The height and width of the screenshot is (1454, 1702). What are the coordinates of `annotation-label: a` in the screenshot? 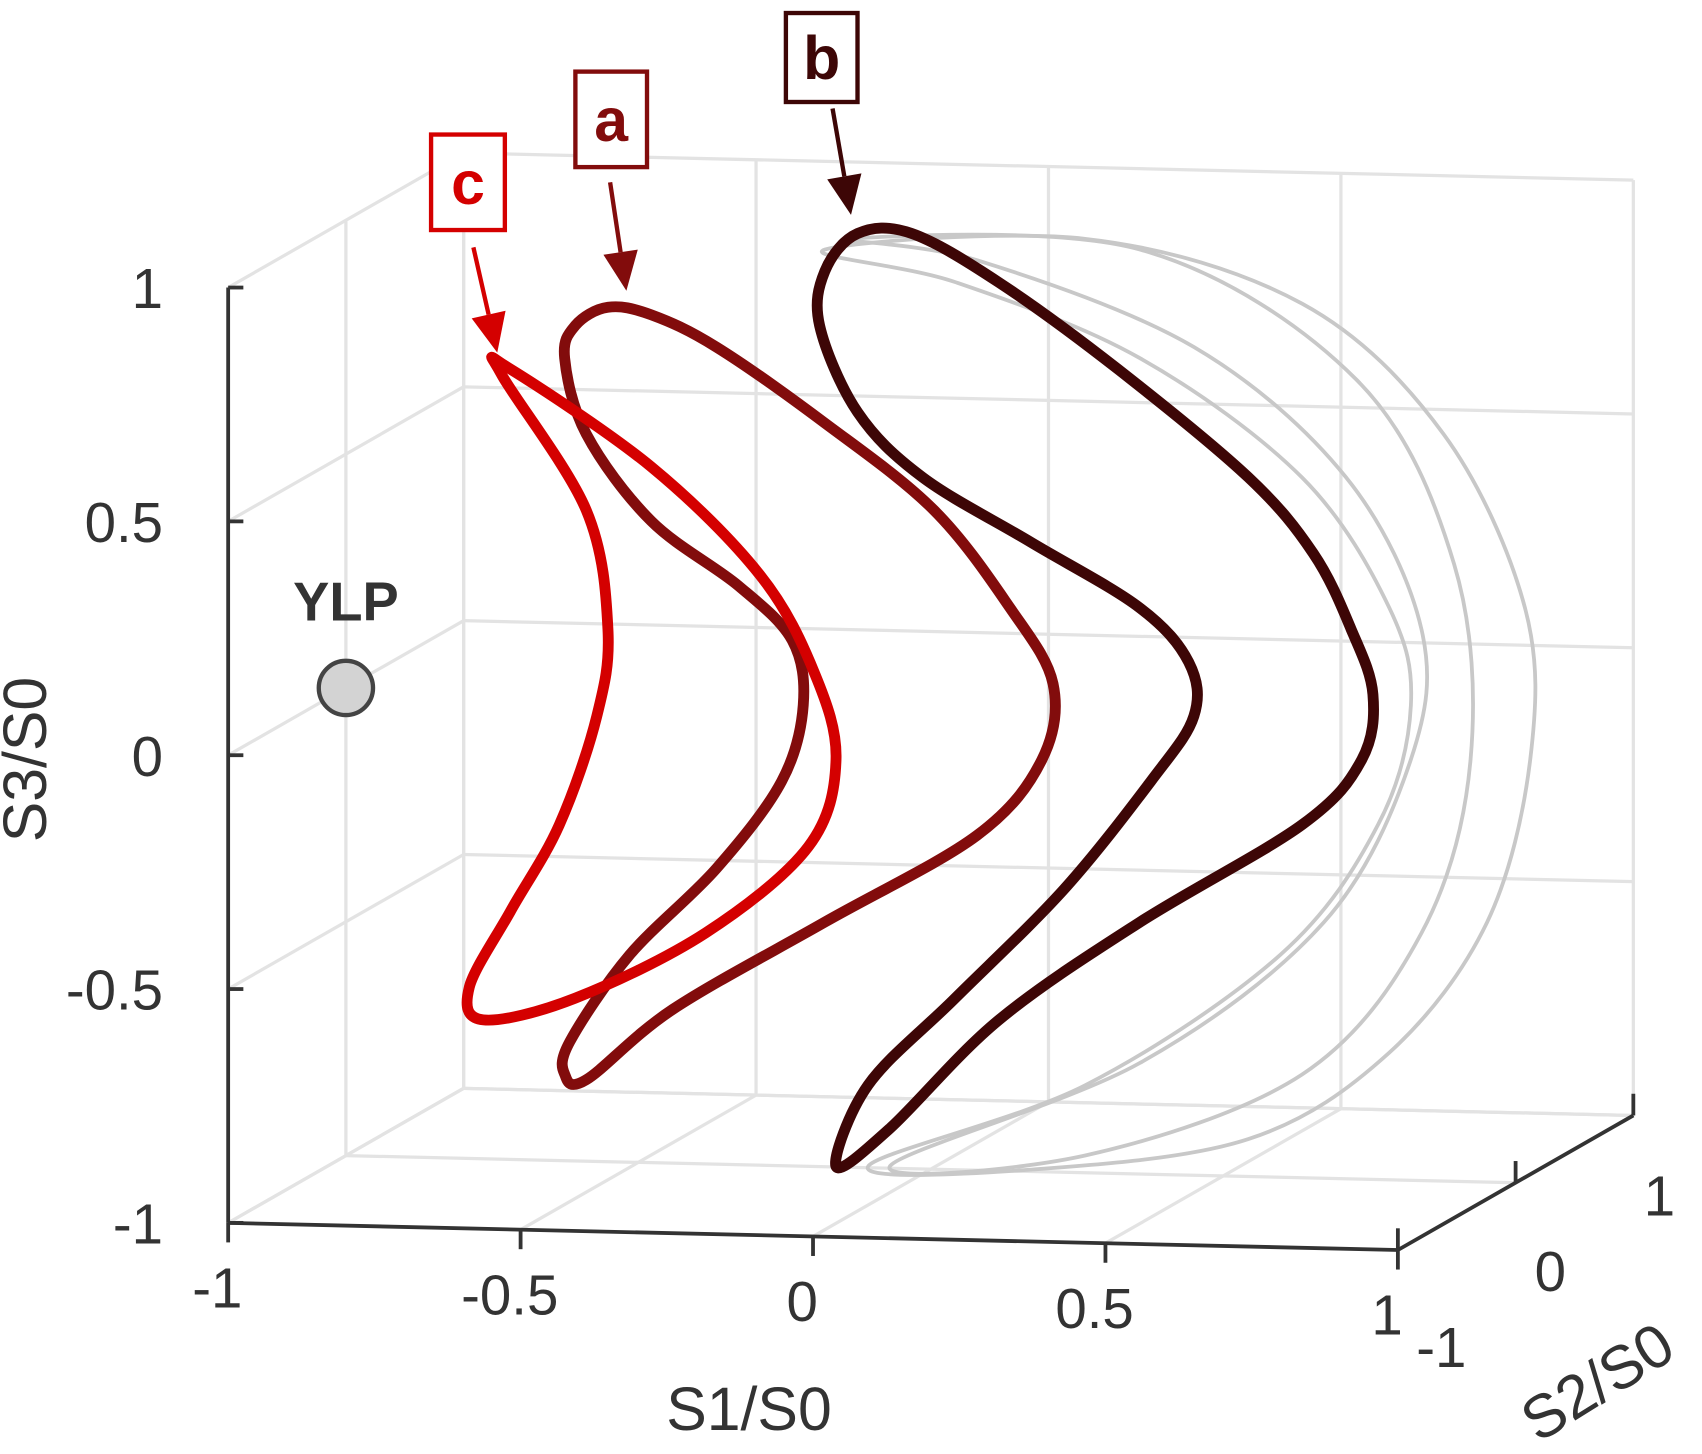 It's located at (611, 120).